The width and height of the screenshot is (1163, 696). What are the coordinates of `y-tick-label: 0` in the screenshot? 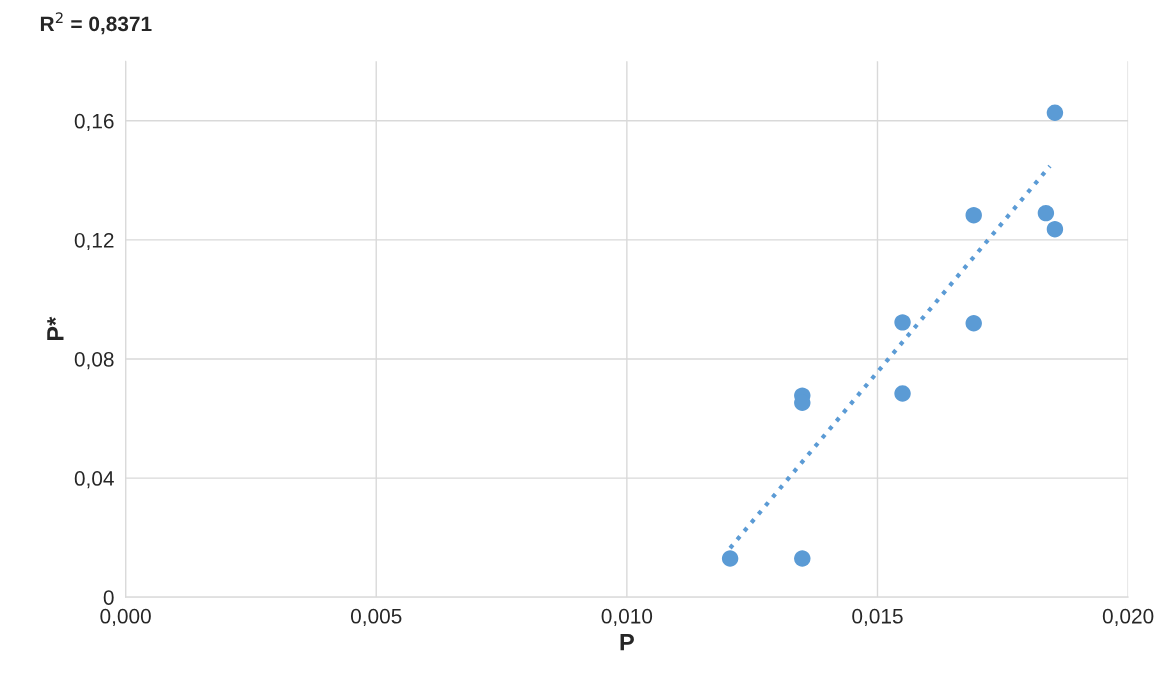 It's located at (108, 597).